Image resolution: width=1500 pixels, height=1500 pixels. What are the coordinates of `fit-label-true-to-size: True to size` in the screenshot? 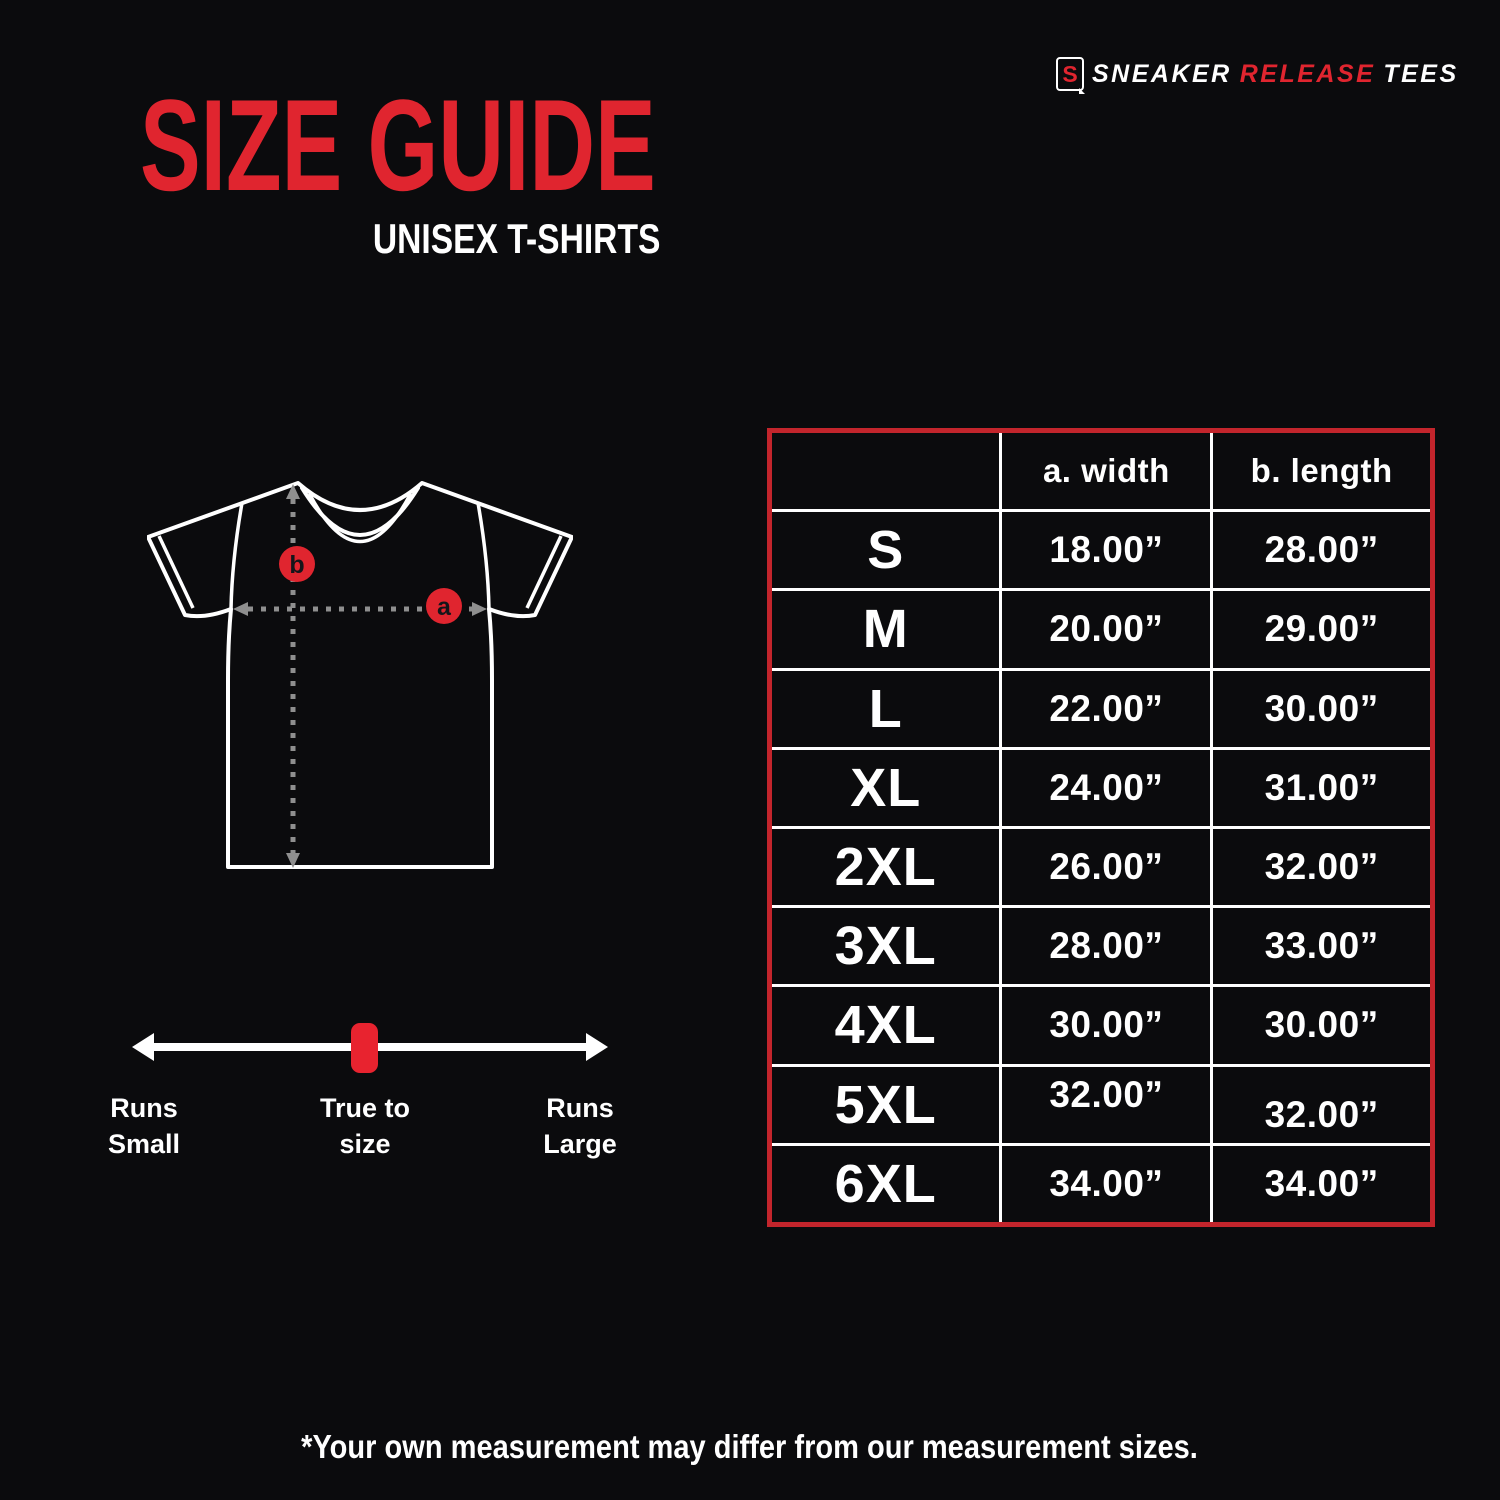 It's located at (364, 1126).